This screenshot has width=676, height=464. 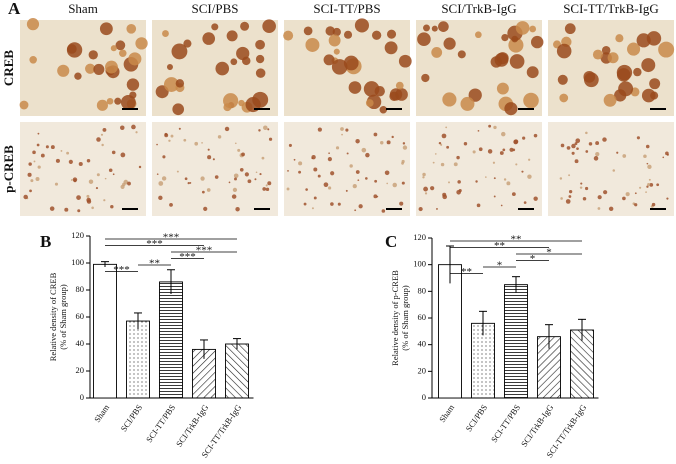 What do you see at coordinates (537, 426) in the screenshot?
I see `x-tick-label: SCI/TrkB-IgG` at bounding box center [537, 426].